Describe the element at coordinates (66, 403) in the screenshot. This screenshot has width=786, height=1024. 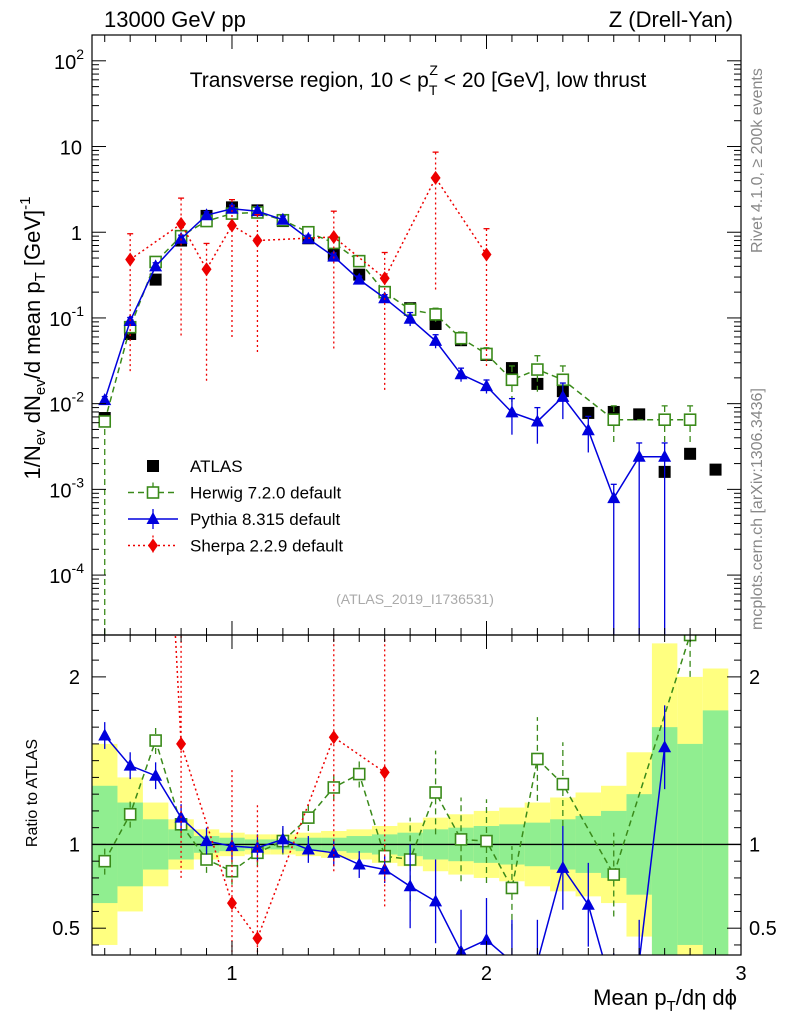
I see `main-y-tick-label: 10⁻²` at that location.